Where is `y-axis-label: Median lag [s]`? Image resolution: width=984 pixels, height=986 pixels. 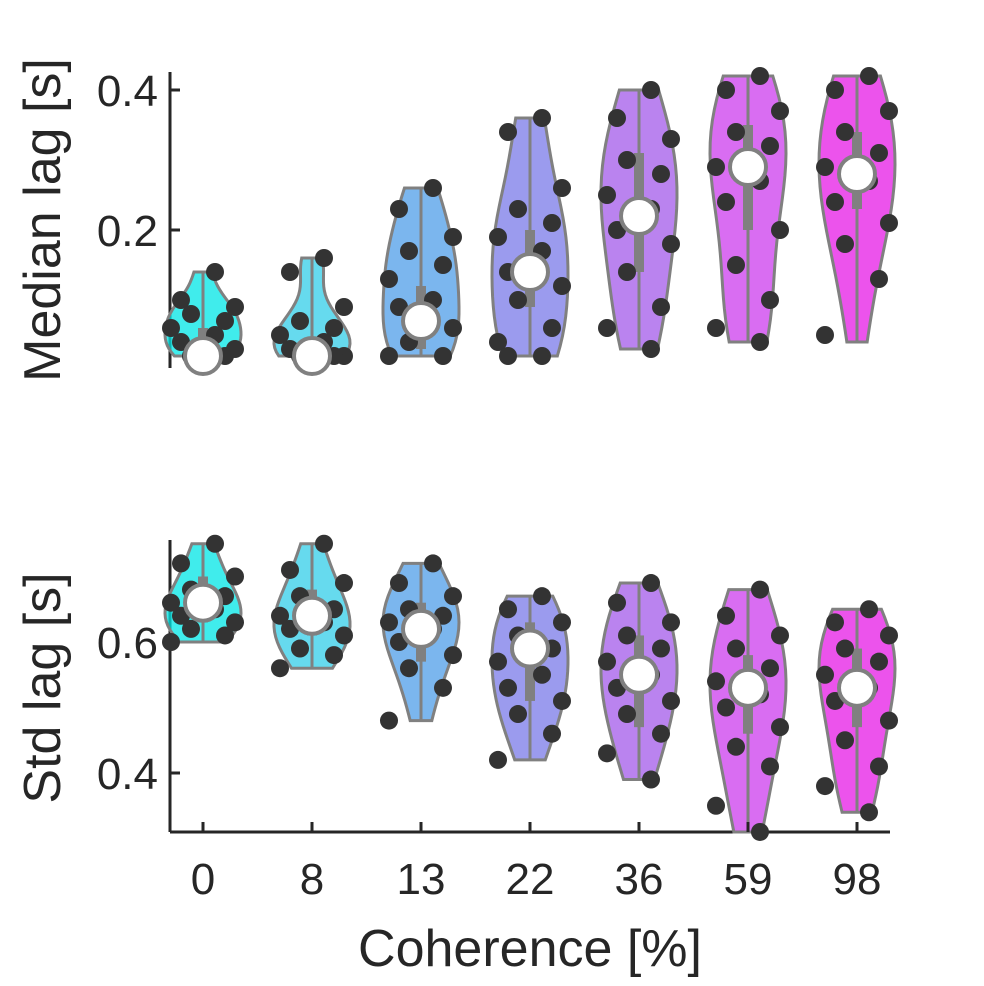 y-axis-label: Median lag [s] is located at coordinates (43, 220).